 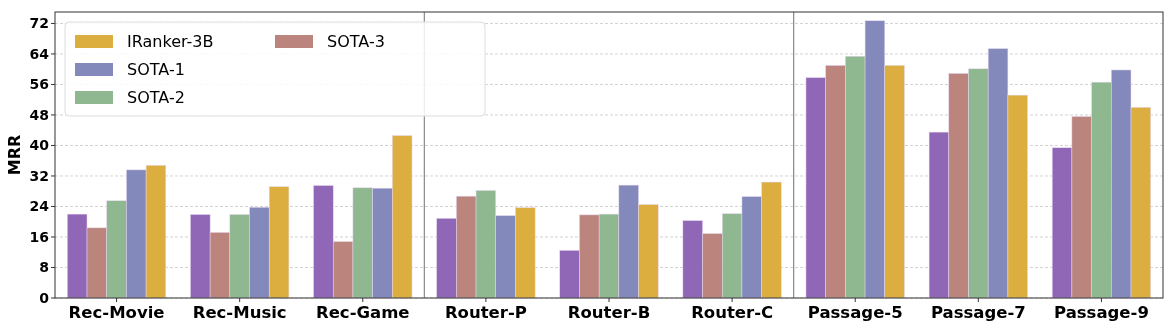 I want to click on y-tick-label: 64, so click(x=39, y=53).